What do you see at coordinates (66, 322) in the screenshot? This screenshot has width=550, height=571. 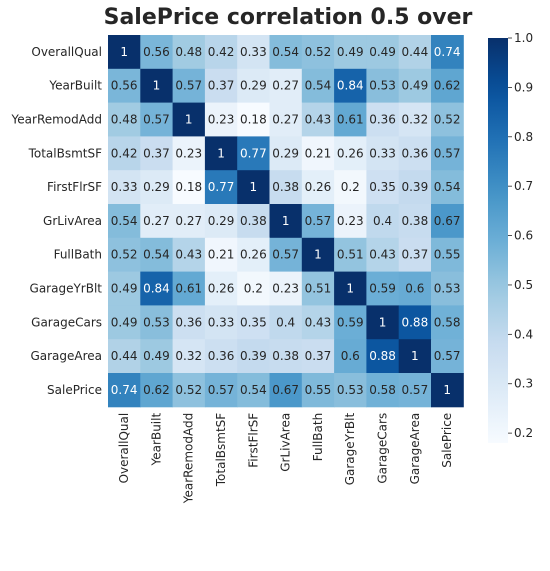 I see `y-tick-label: GarageCars` at bounding box center [66, 322].